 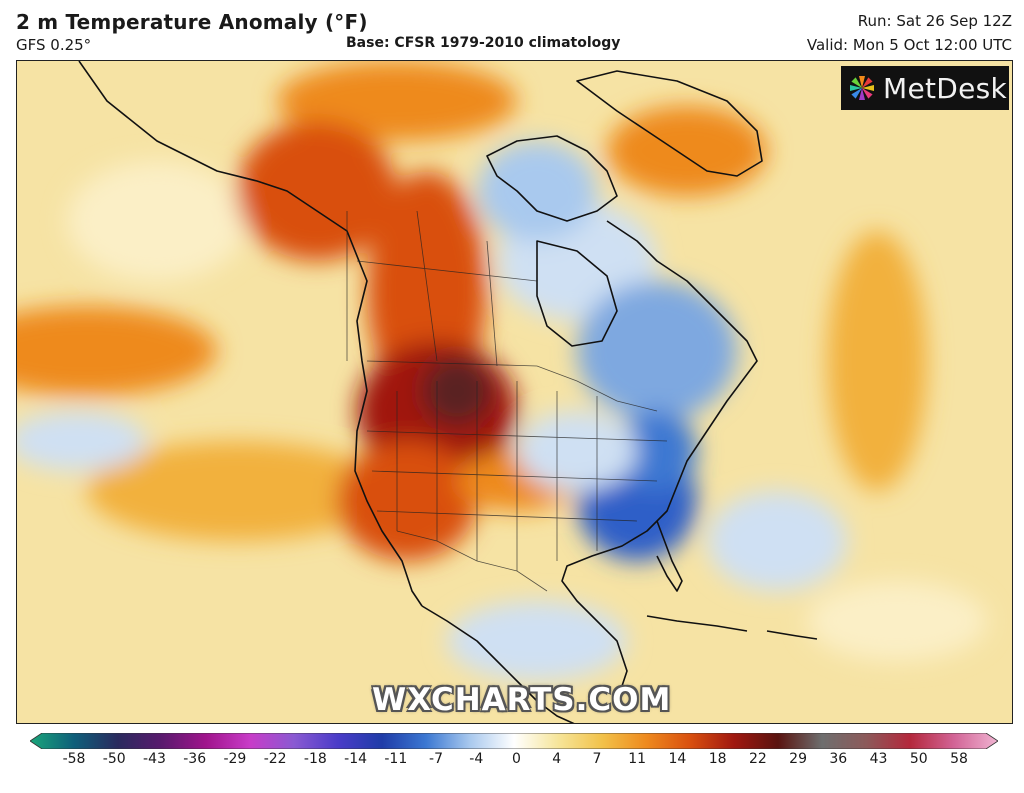 I want to click on colorbar-tick-label: -36, so click(x=195, y=759).